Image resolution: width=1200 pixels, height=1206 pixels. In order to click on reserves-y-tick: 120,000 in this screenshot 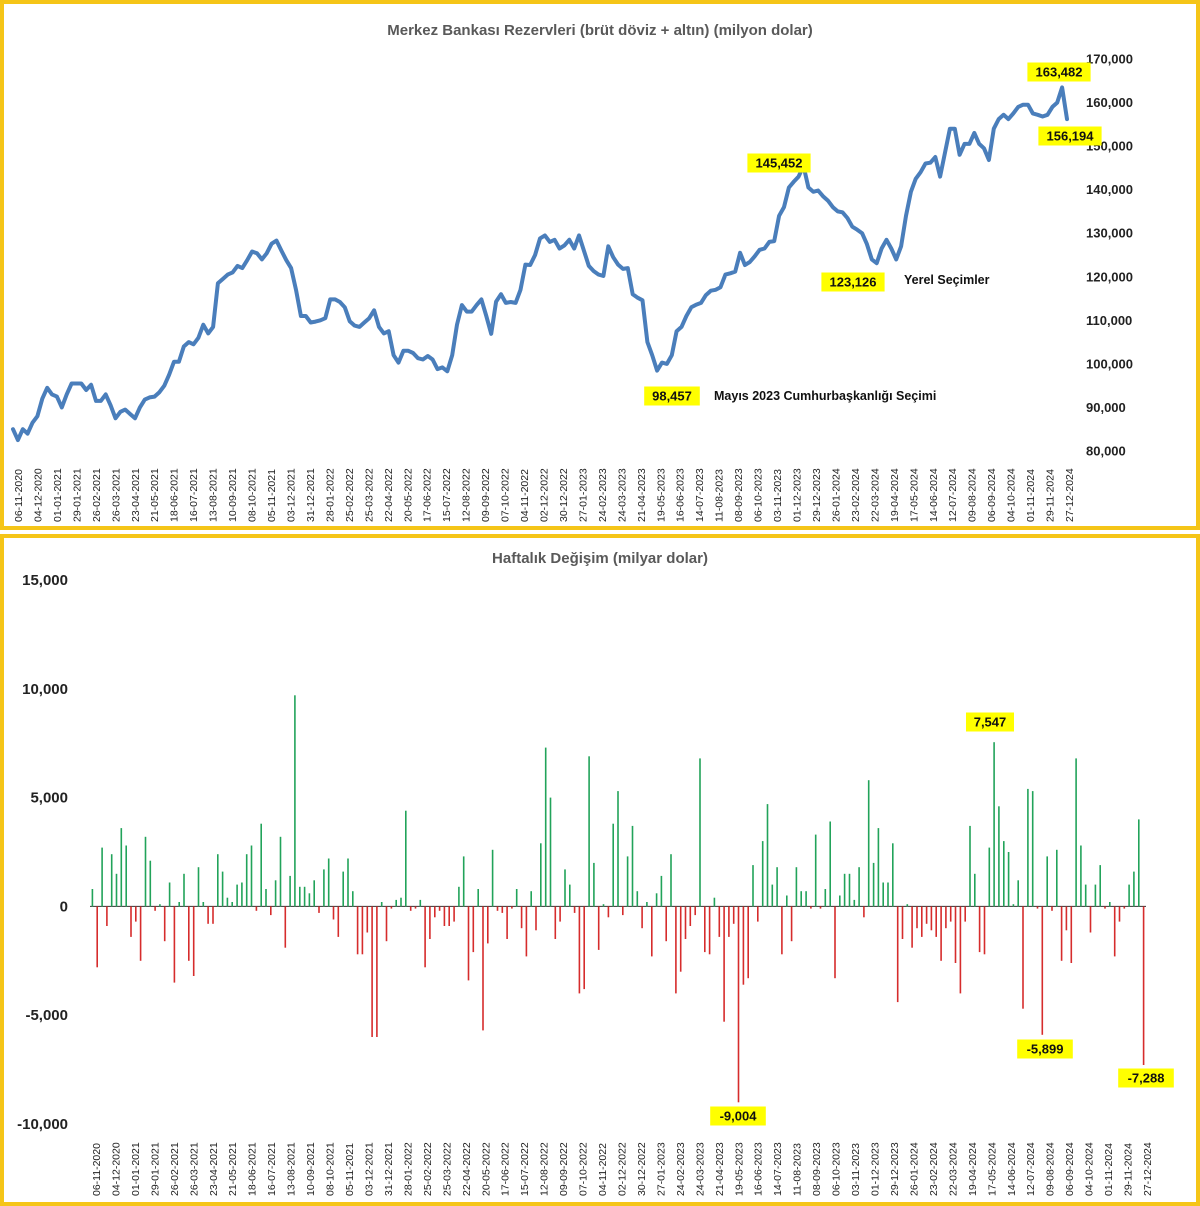, I will do `click(1109, 276)`.